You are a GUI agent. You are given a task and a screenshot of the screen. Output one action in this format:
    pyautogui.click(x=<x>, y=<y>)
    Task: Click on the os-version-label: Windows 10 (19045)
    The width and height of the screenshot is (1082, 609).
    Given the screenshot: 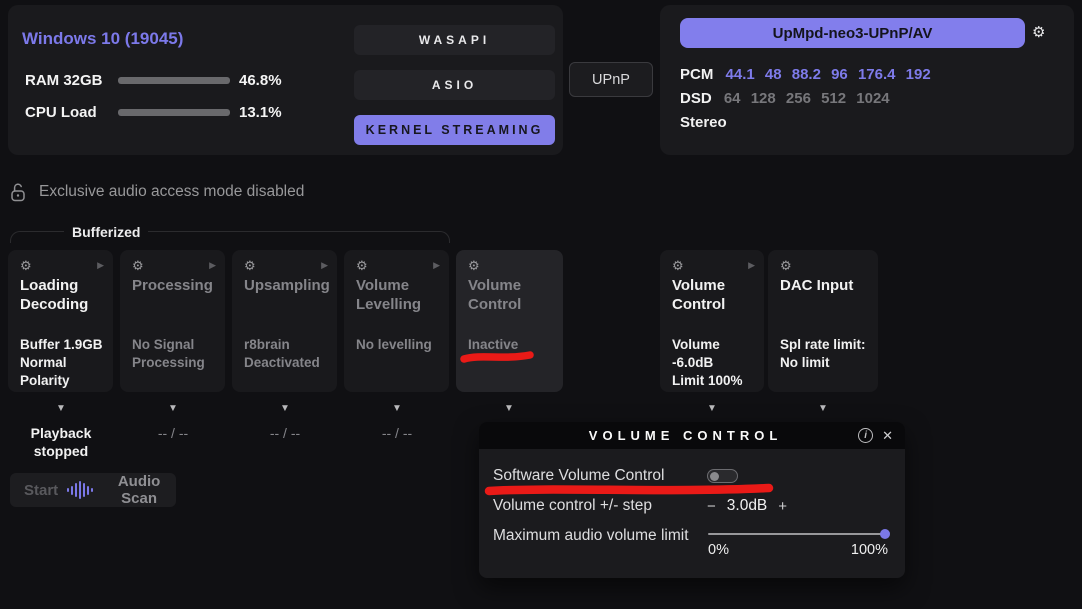 What is the action you would take?
    pyautogui.click(x=103, y=38)
    